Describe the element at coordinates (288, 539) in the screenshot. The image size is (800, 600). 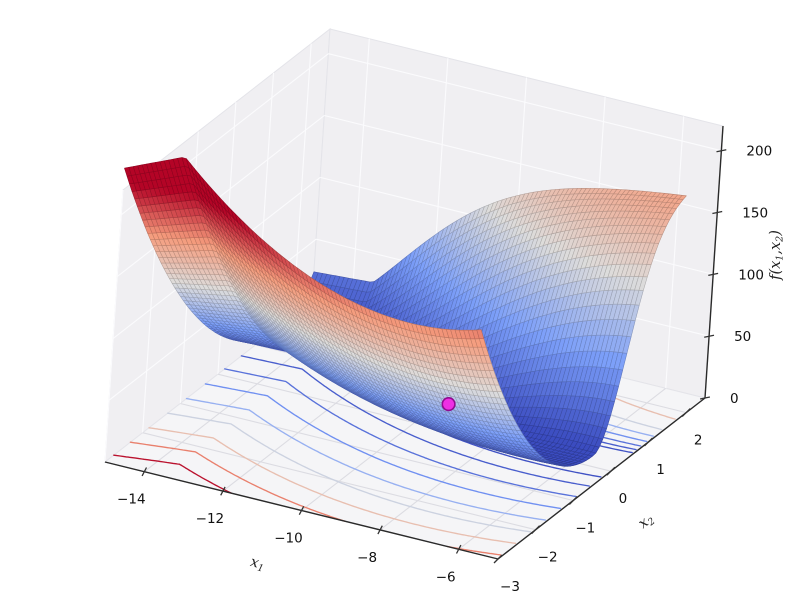
I see `x1-tick-label: −10` at that location.